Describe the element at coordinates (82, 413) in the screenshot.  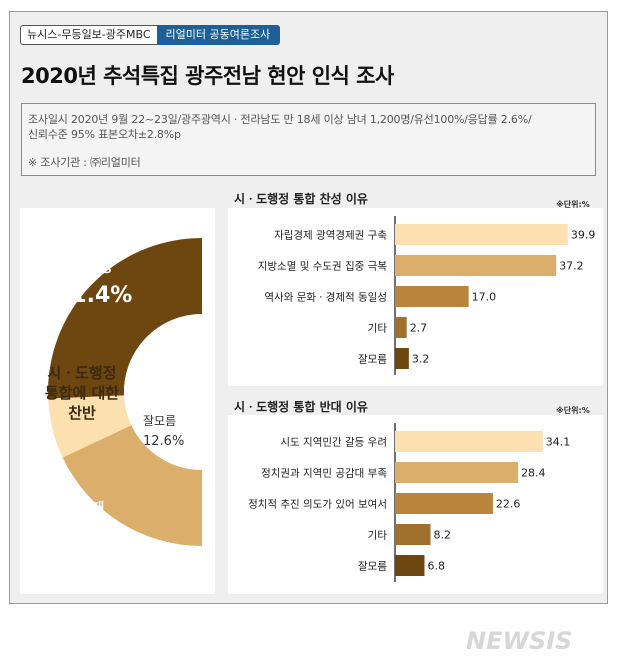
I see `donut-center-title-line: 찬반` at that location.